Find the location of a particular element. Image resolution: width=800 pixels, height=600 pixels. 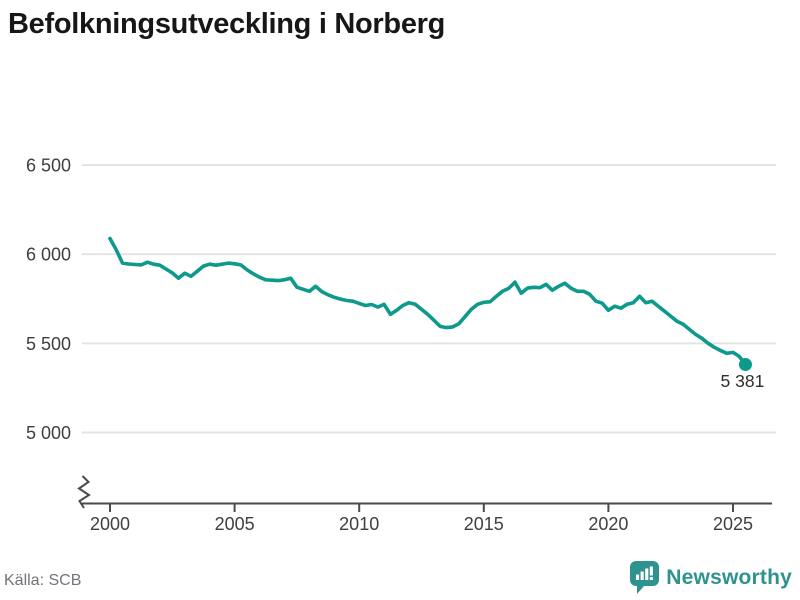

source-note: Källa: SCB is located at coordinates (43, 580).